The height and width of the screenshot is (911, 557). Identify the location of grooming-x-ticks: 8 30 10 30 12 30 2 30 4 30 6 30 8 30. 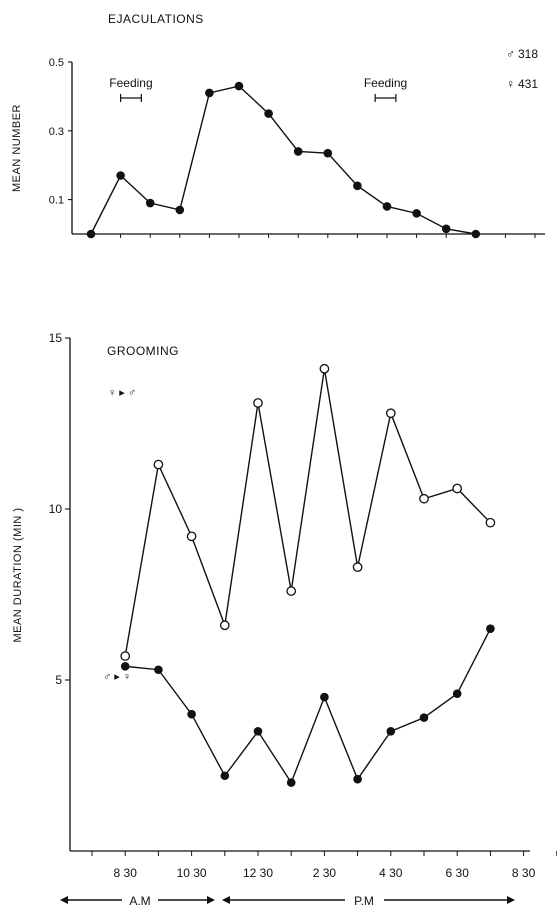
(324, 865).